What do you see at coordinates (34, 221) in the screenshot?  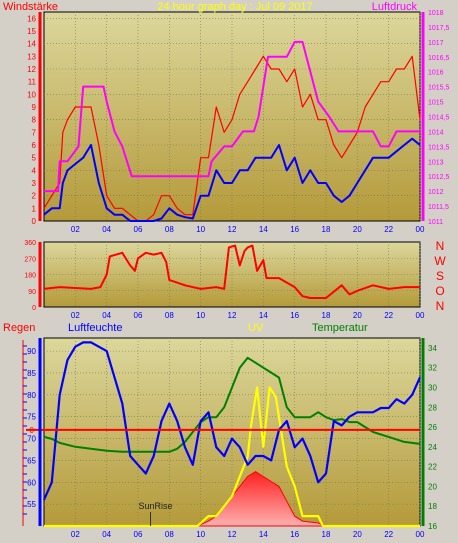 I see `wind-tick-label: 0` at bounding box center [34, 221].